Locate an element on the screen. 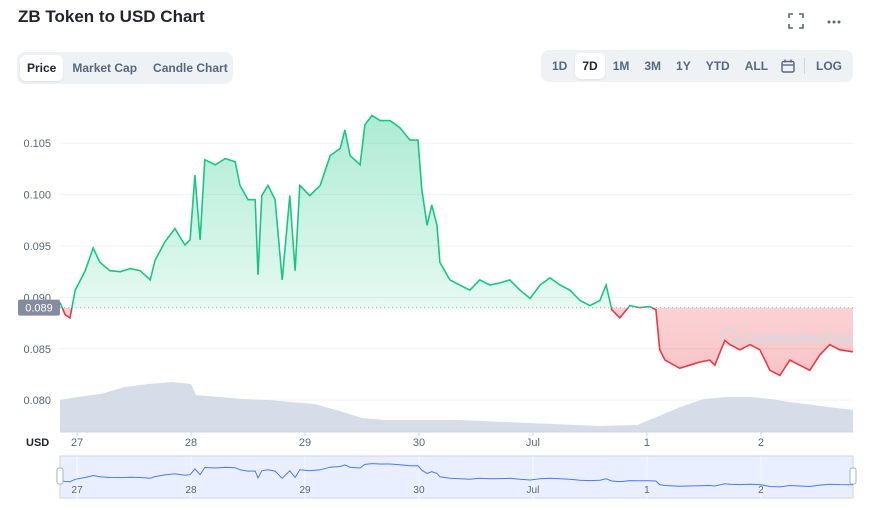 The height and width of the screenshot is (510, 870). navigator-tick-label: 2 is located at coordinates (761, 490).